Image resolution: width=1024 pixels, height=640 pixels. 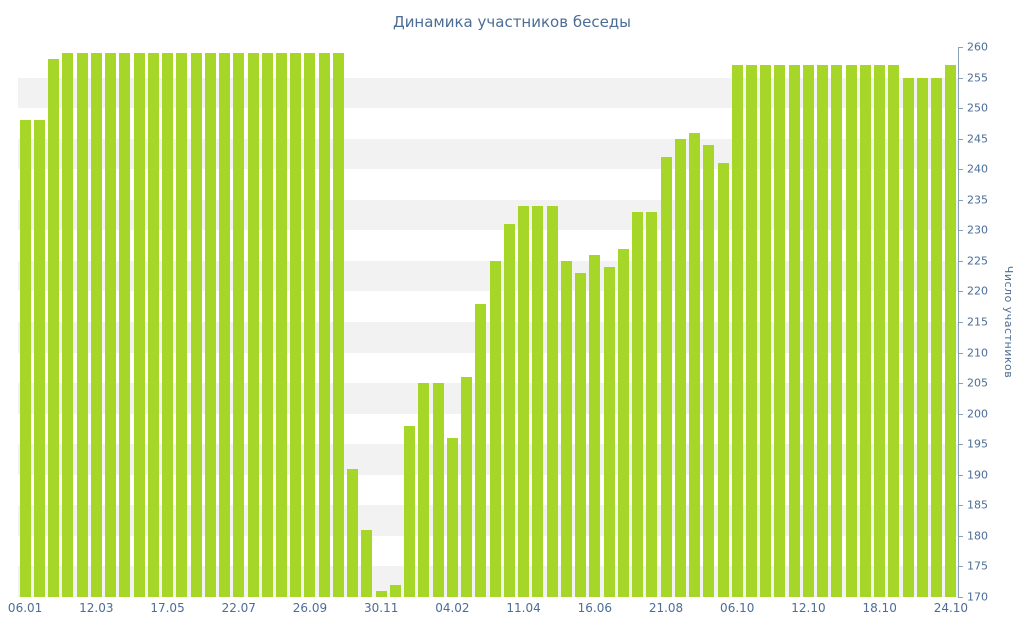 What do you see at coordinates (977, 108) in the screenshot?
I see `y-tick-label: 250` at bounding box center [977, 108].